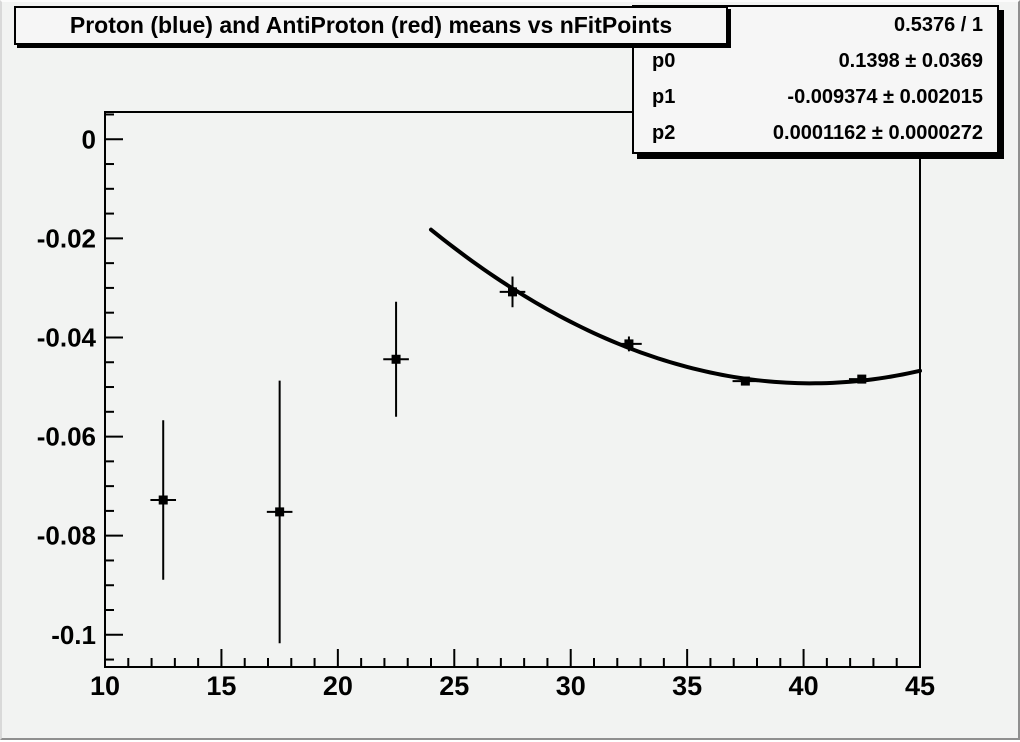 The height and width of the screenshot is (742, 1020). Describe the element at coordinates (804, 686) in the screenshot. I see `x-tick-label: 40` at that location.